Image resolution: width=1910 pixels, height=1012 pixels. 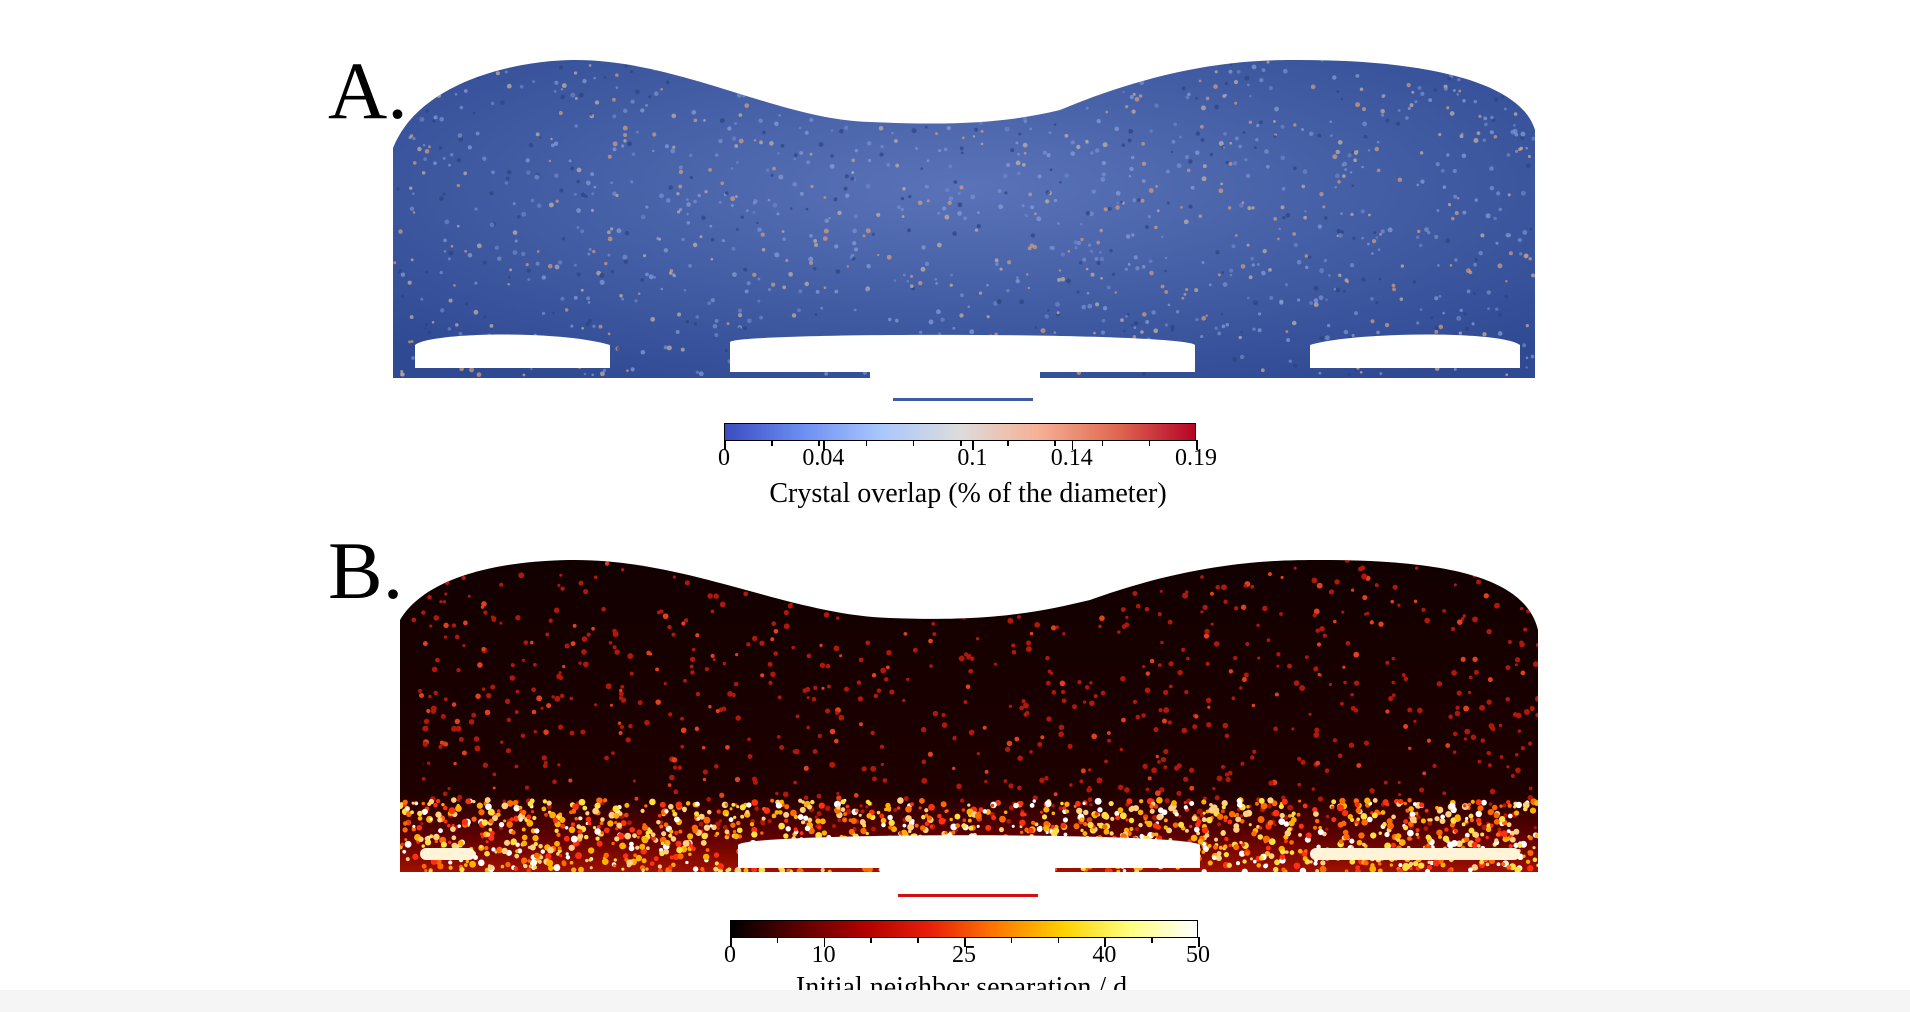 I want to click on pile-b-gap, so click(x=967, y=872).